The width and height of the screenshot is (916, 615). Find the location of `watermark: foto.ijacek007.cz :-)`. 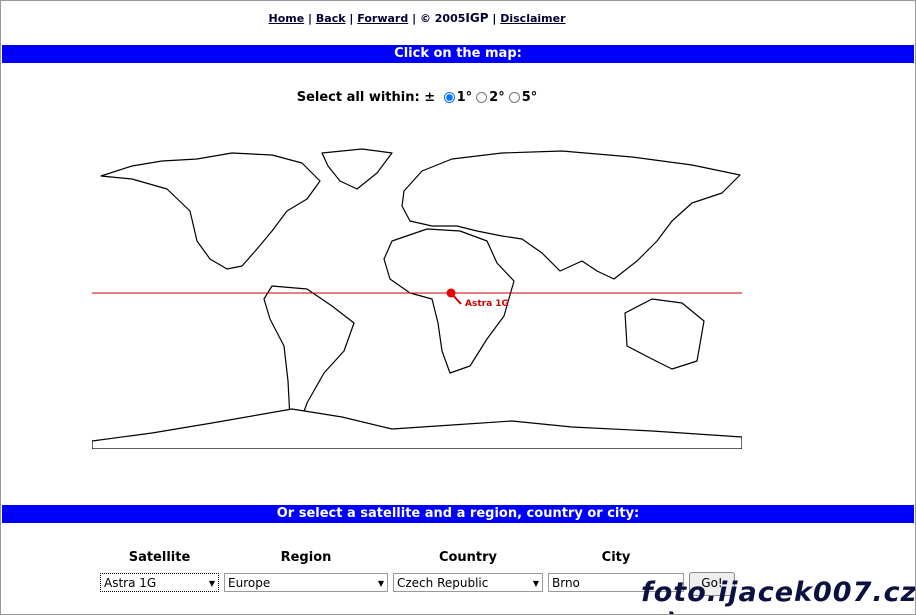

watermark: foto.ijacek007.cz :-) is located at coordinates (778, 595).